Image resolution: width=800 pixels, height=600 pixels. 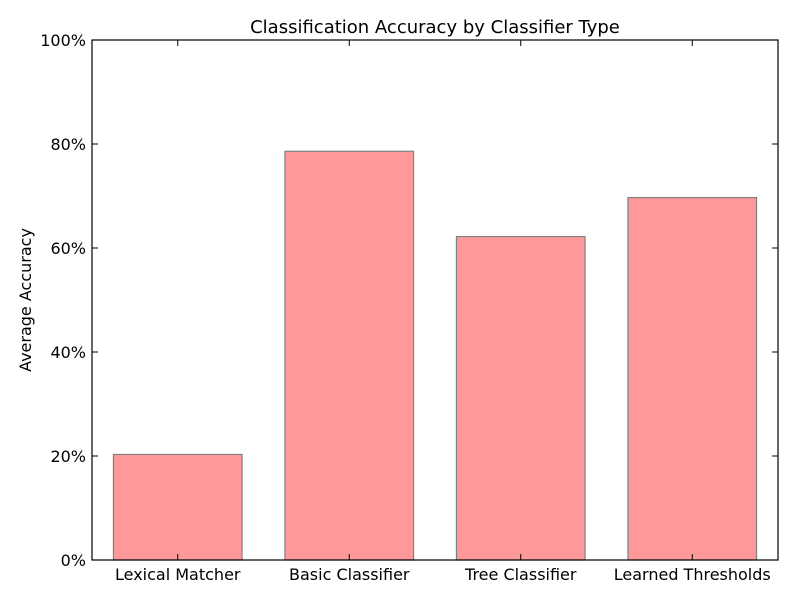 I want to click on x-tick-label: Basic Classifier, so click(x=349, y=574).